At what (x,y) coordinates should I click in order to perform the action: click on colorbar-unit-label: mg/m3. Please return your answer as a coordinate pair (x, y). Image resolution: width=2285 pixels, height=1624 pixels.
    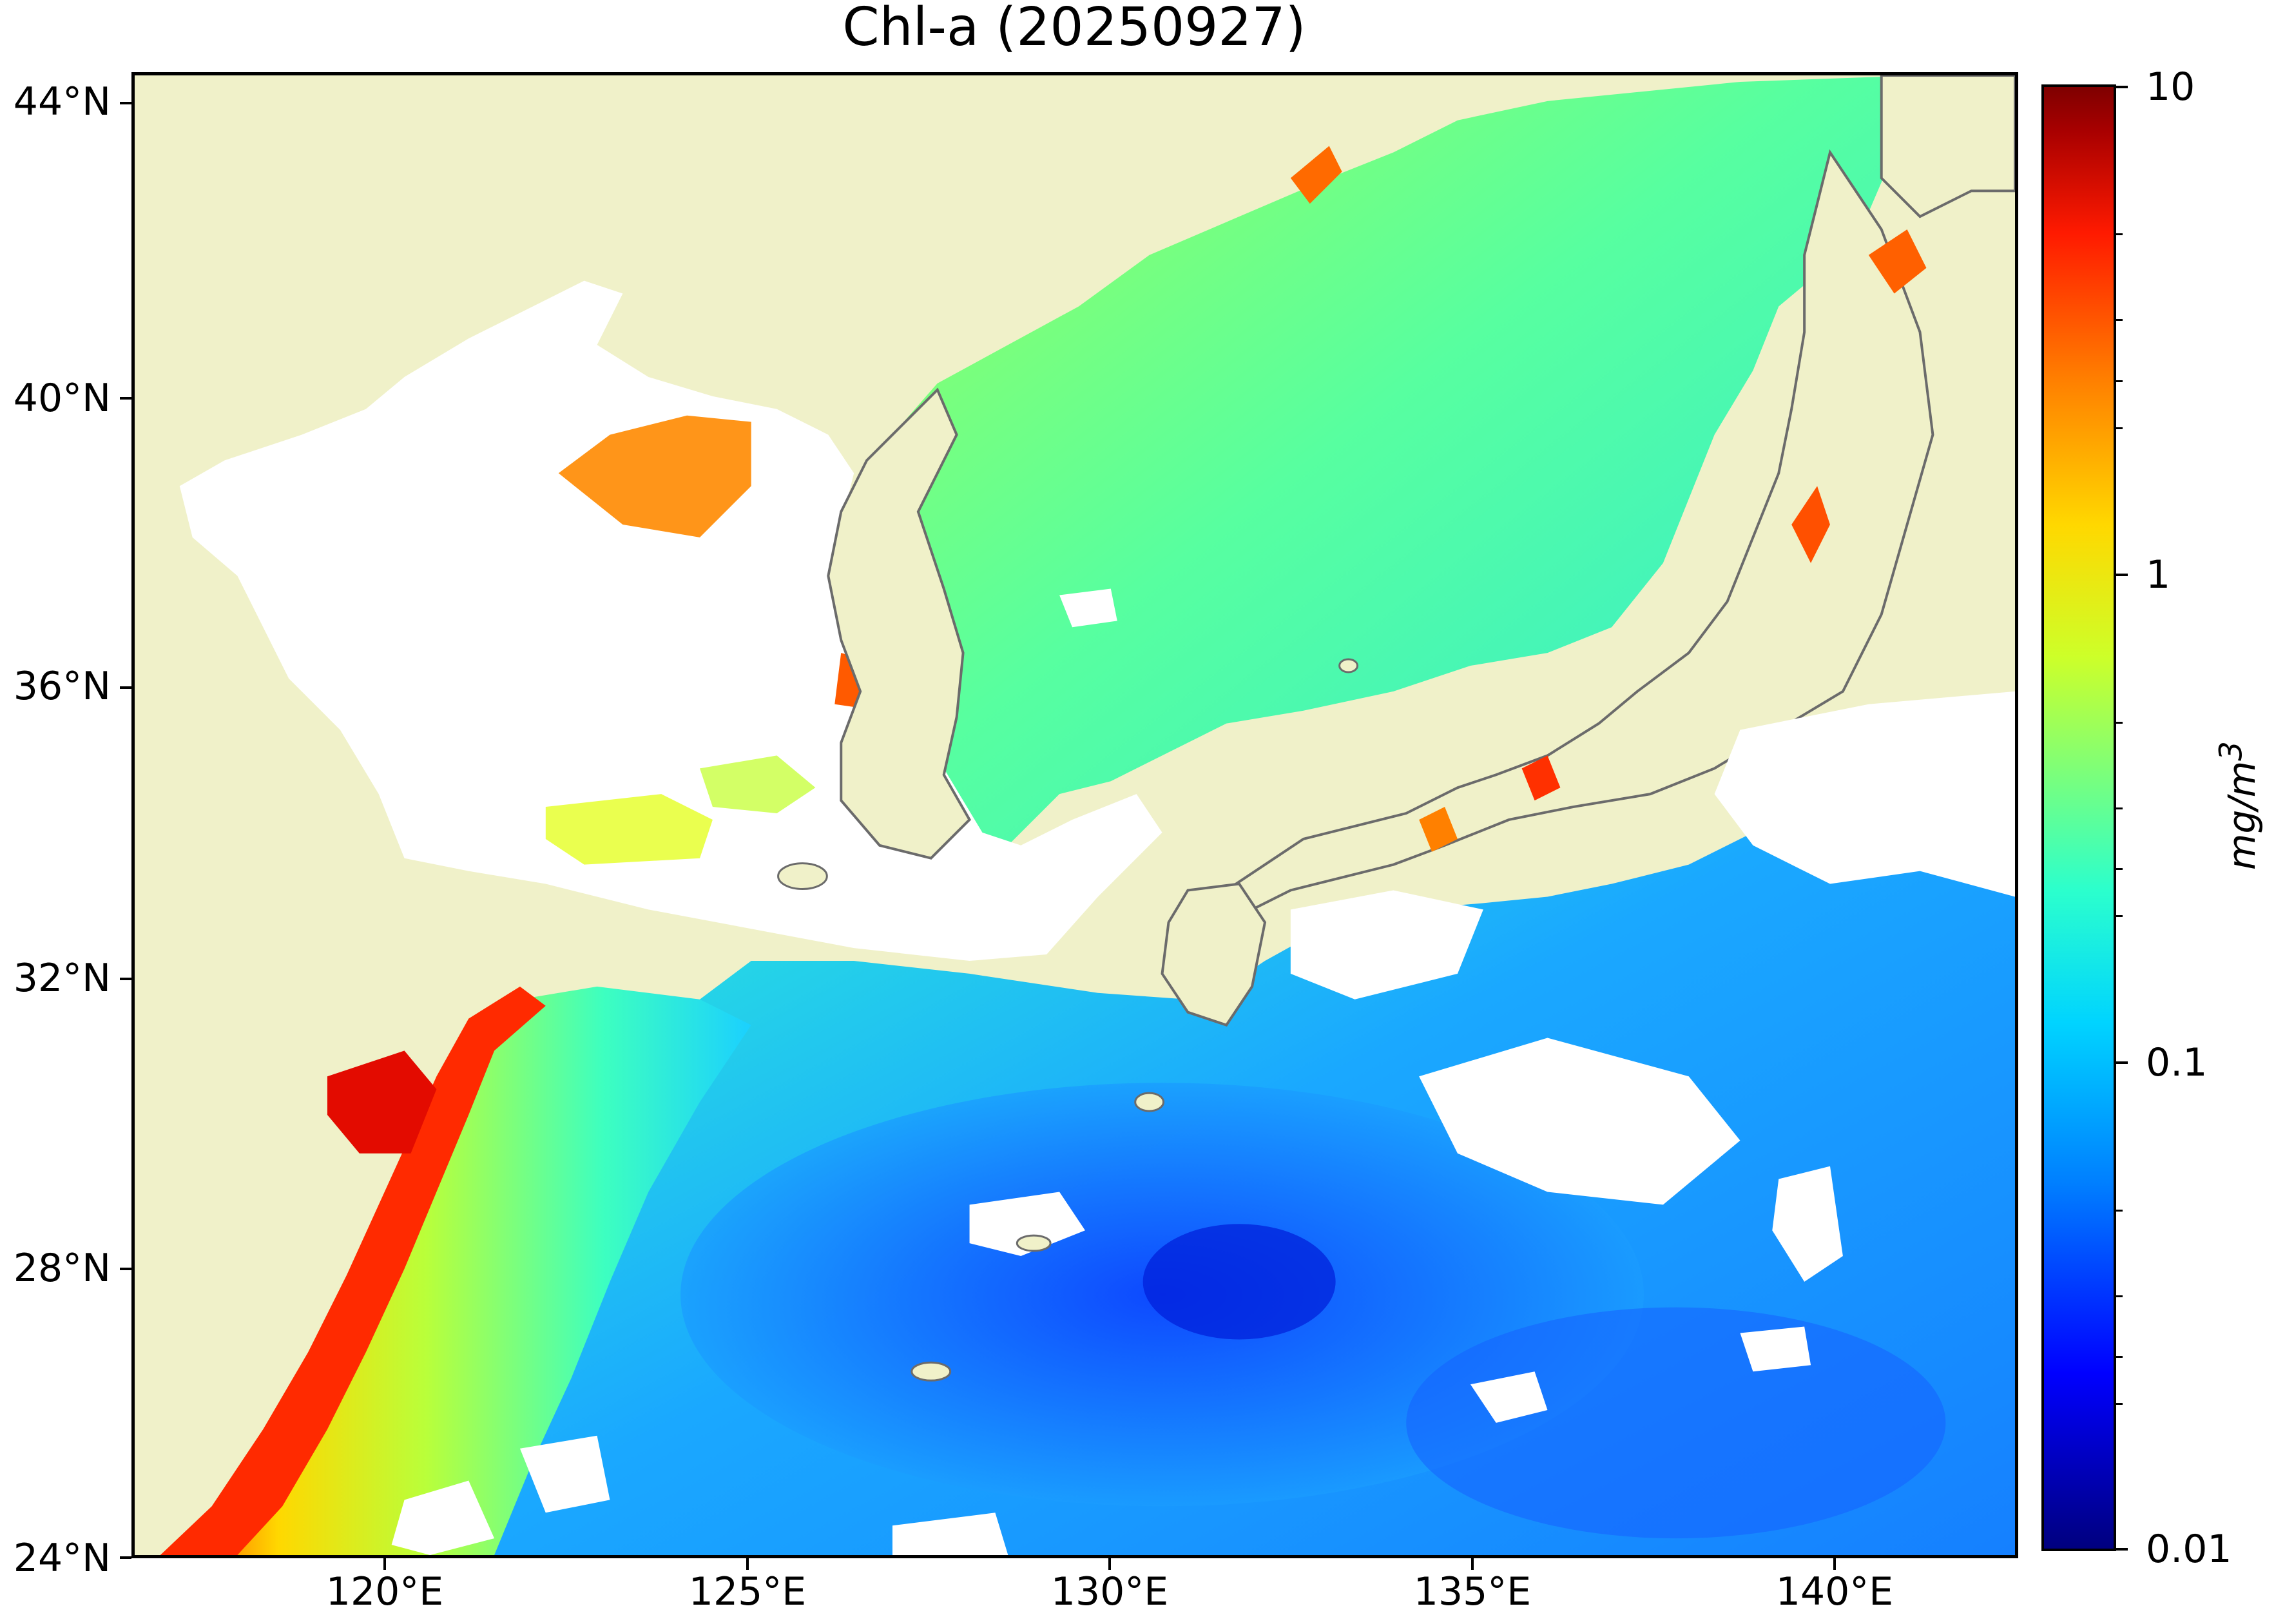
    Looking at the image, I should click on (2238, 806).